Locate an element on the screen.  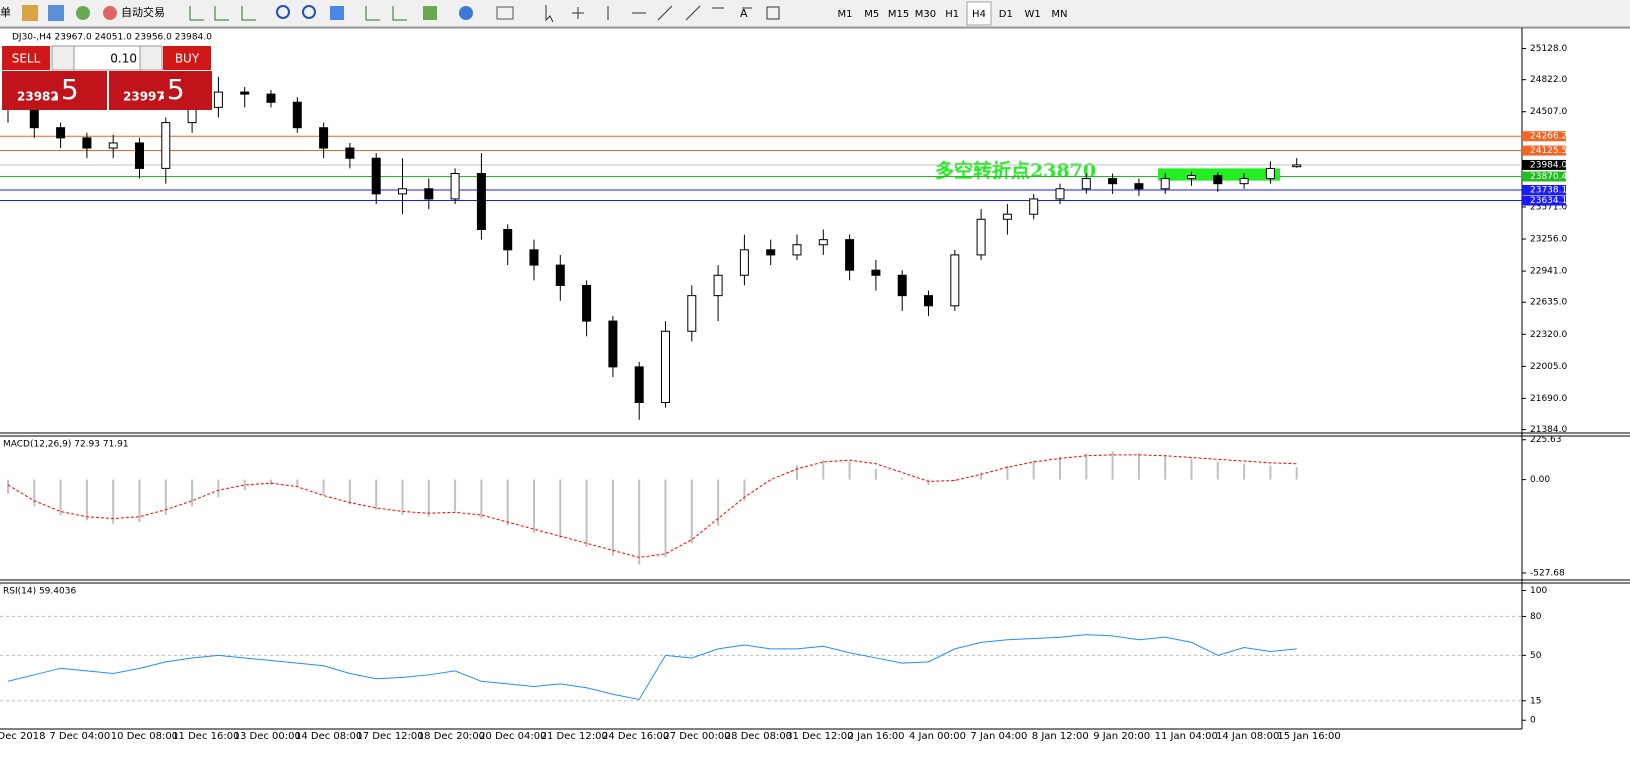
timeframe-button: D1 is located at coordinates (1006, 14).